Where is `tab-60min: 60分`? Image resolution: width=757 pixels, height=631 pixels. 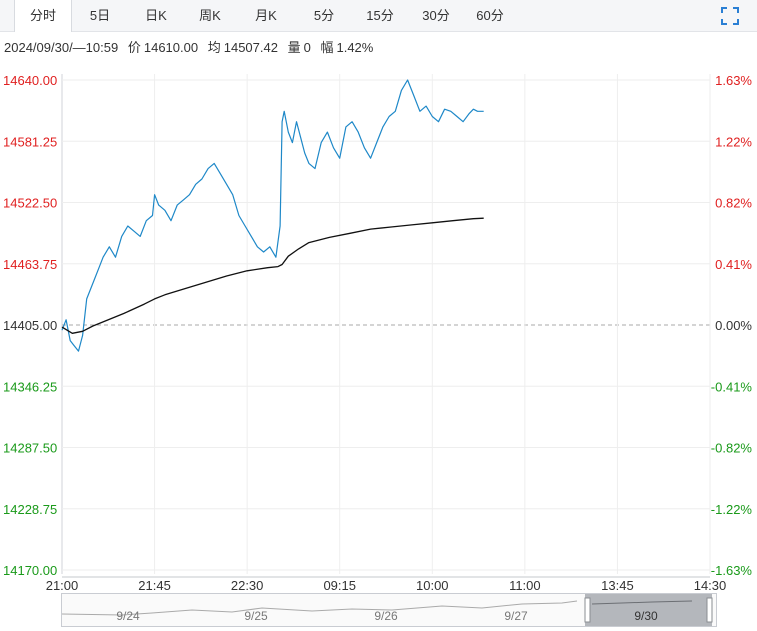
tab-60min: 60分 is located at coordinates (490, 15).